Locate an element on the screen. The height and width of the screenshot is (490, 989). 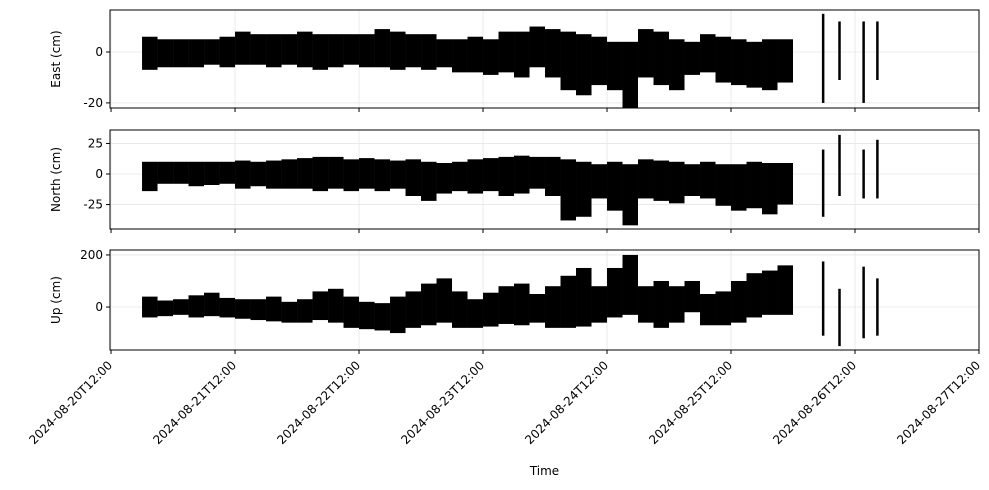
x-tick-label: 2024-08-27T12:00 is located at coordinates (938, 402).